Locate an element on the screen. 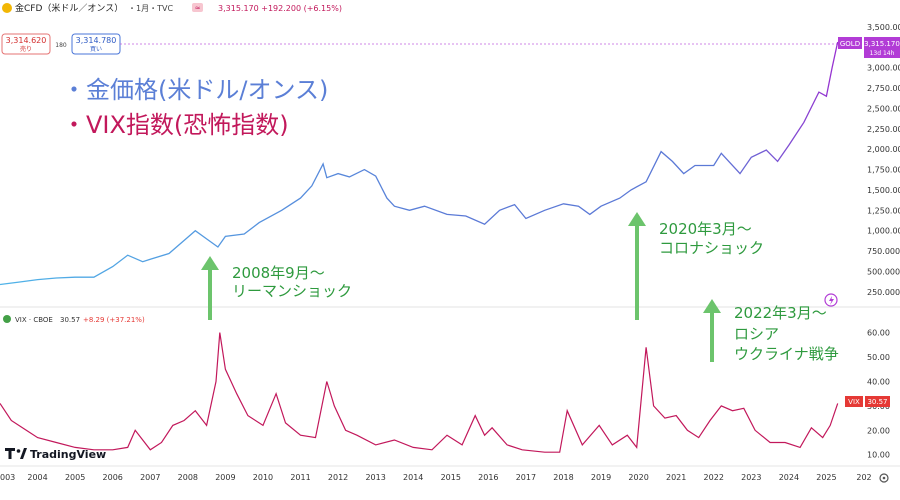 The width and height of the screenshot is (900, 500). buy-price: 3,314.780 is located at coordinates (96, 40).